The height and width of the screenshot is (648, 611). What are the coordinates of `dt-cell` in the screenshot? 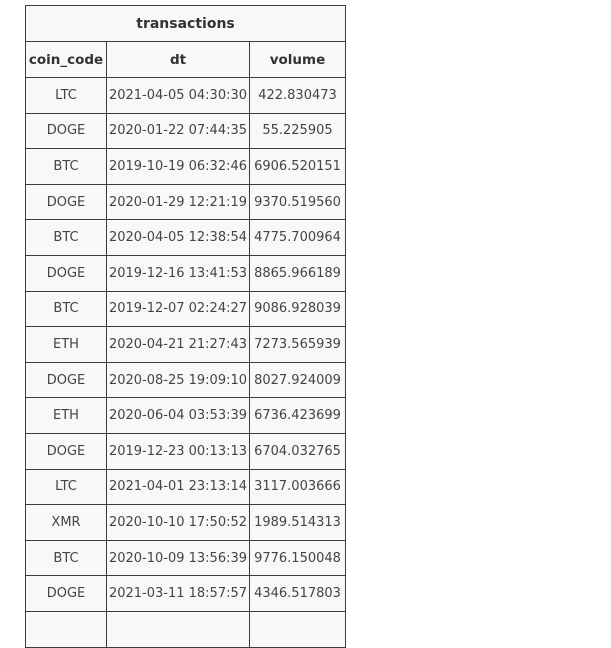 It's located at (178, 629).